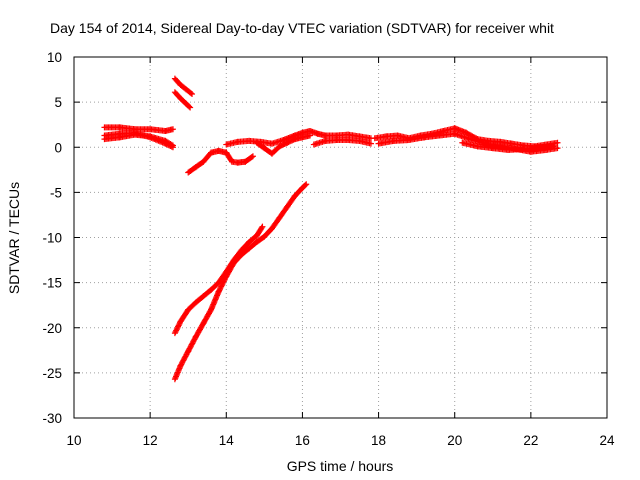 Image resolution: width=640 pixels, height=480 pixels. What do you see at coordinates (454, 440) in the screenshot?
I see `x-tick-label: 20` at bounding box center [454, 440].